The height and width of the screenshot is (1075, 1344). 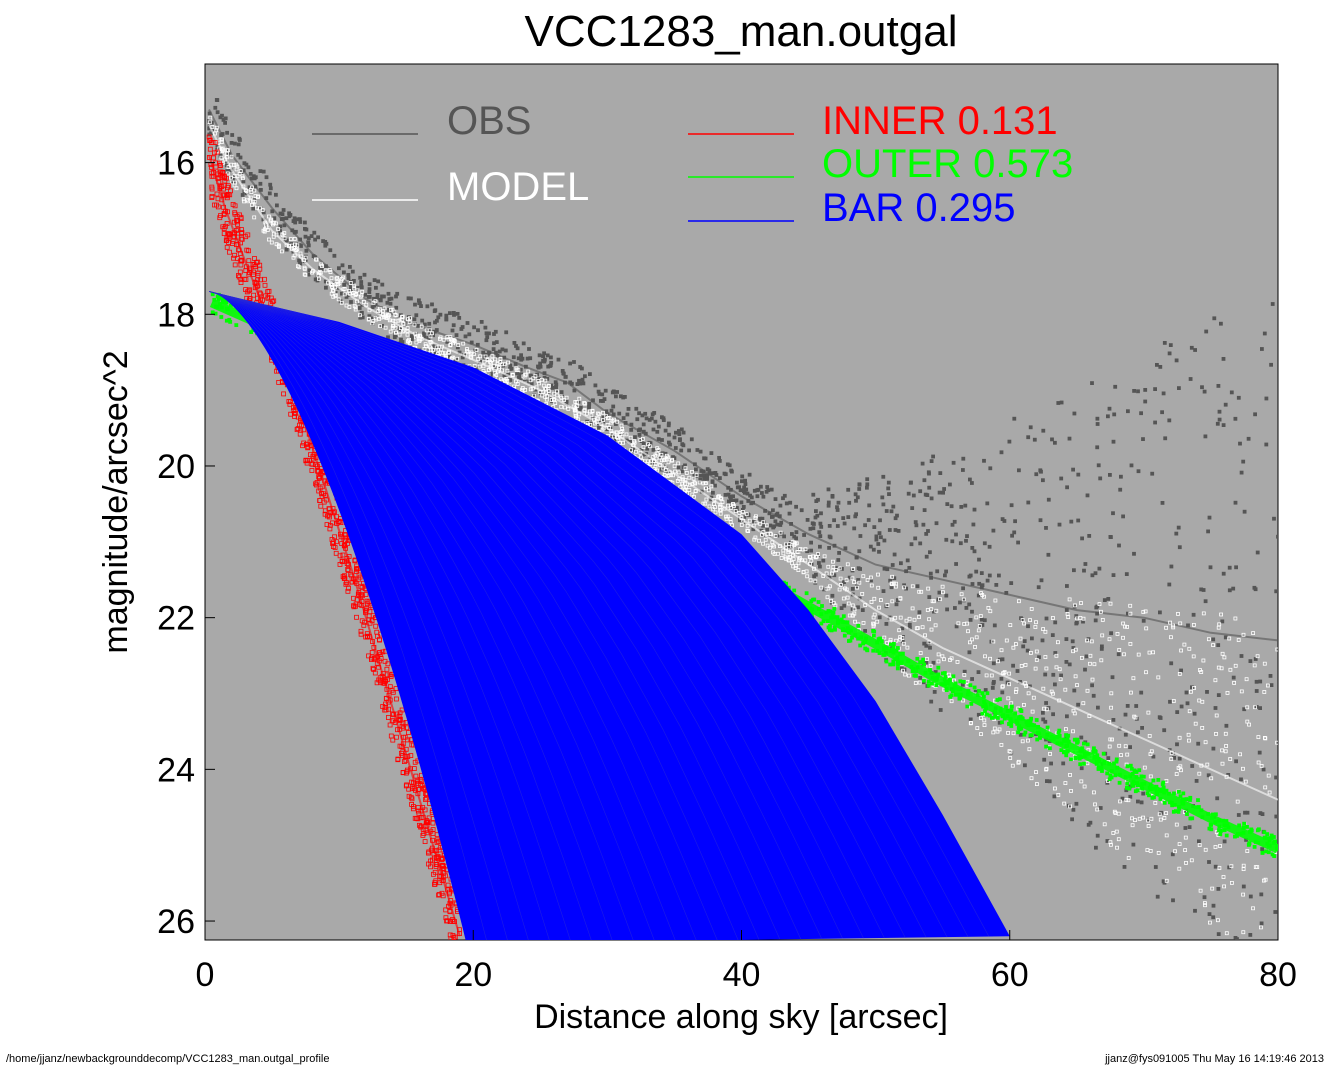 What do you see at coordinates (348, 615) in the screenshot?
I see `bar-texture-arc` at bounding box center [348, 615].